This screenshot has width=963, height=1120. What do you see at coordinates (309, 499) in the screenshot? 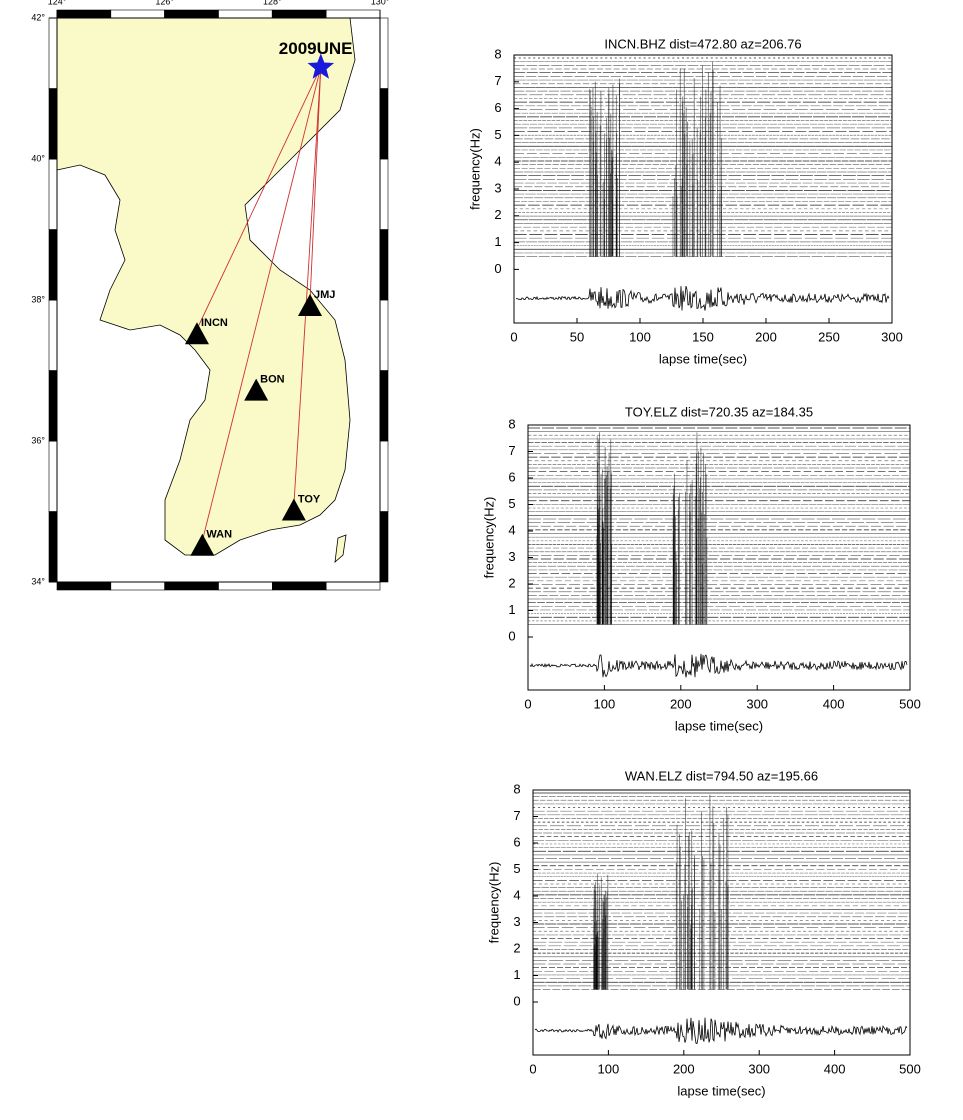
I see `station-label: TOY` at bounding box center [309, 499].